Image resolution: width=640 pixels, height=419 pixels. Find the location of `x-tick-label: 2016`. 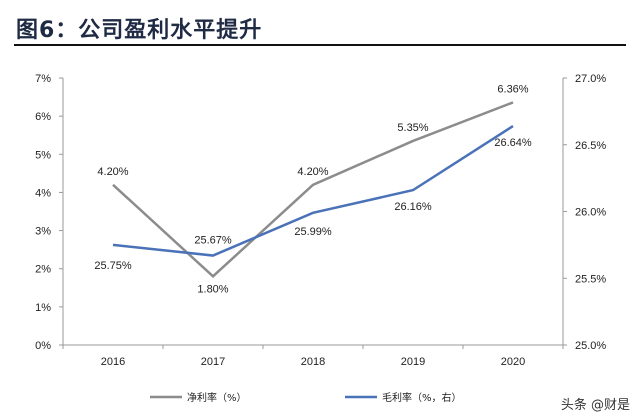

x-tick-label: 2016 is located at coordinates (113, 362).